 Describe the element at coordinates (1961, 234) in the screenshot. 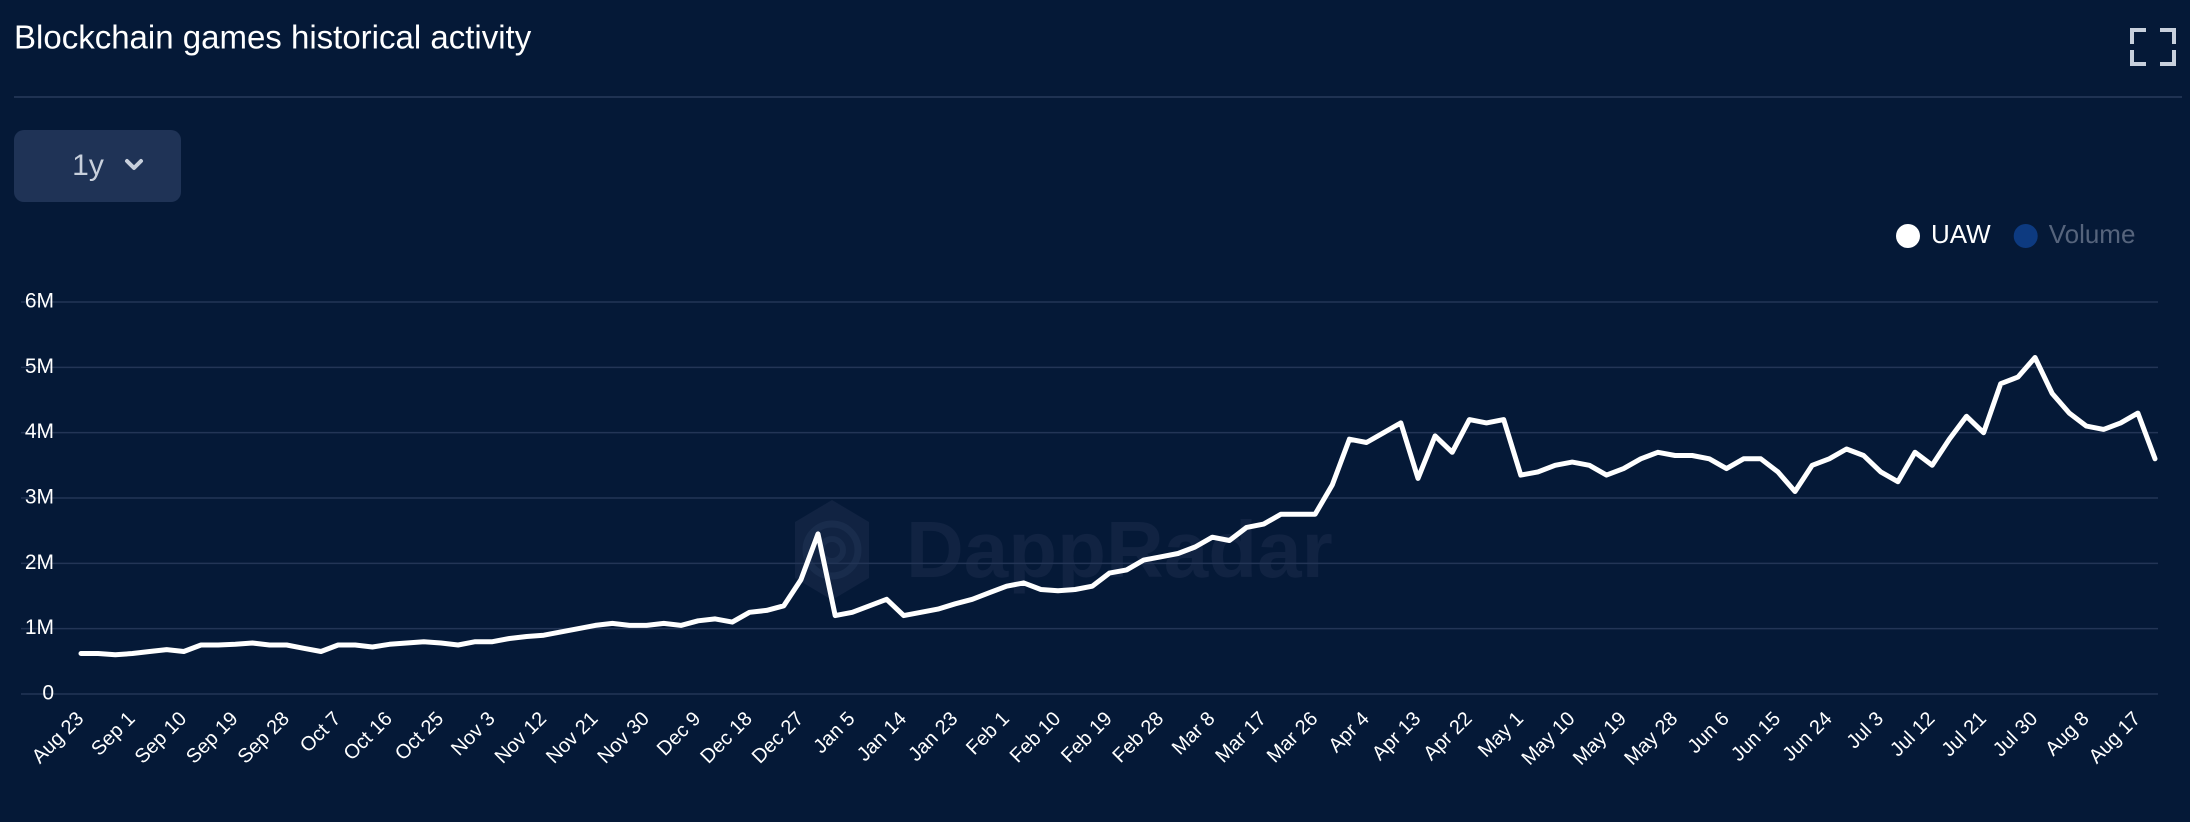

I see `legend-label: UAW` at that location.